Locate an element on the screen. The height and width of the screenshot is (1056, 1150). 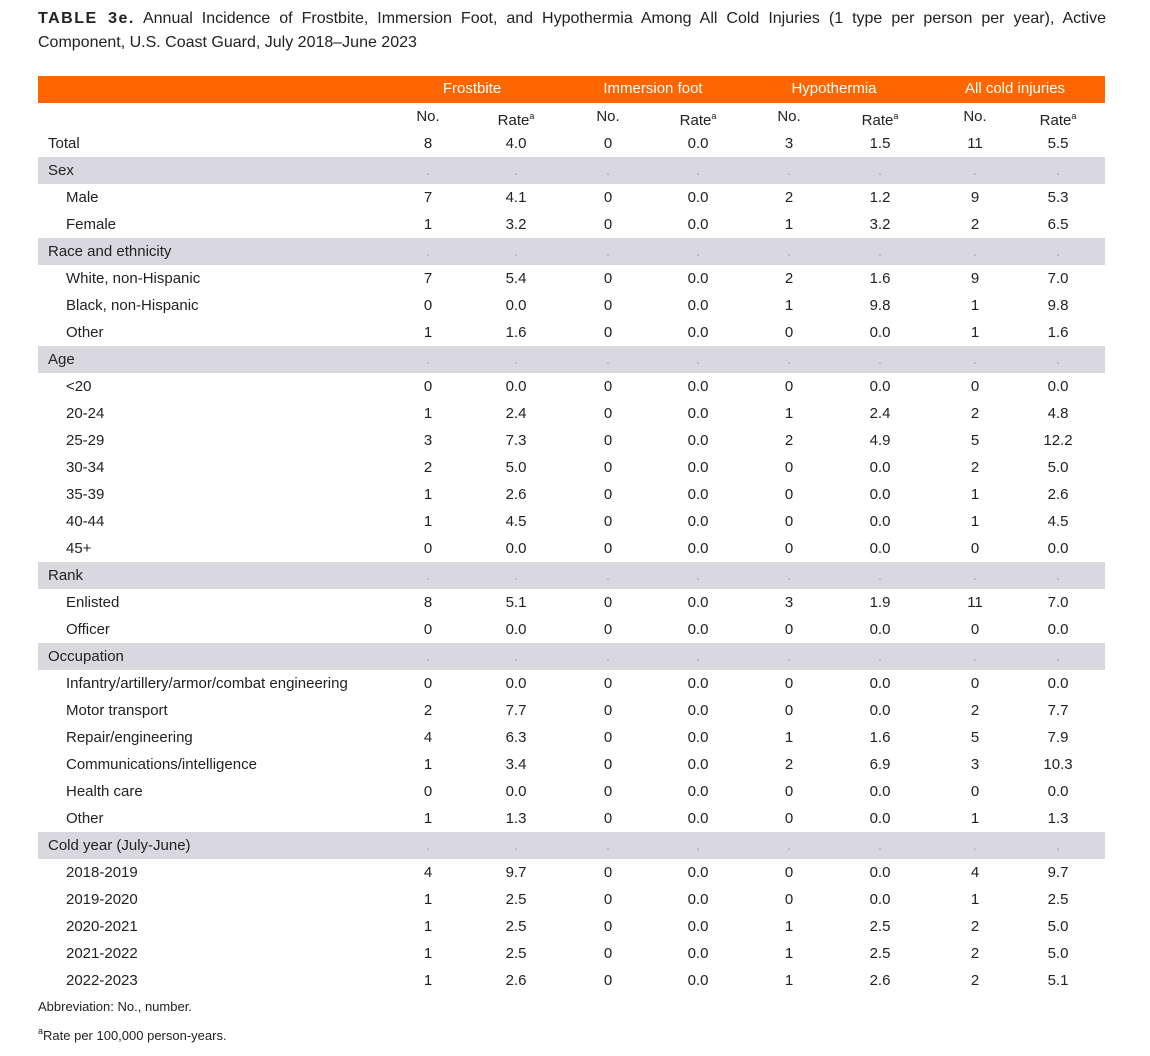
group-header: All cold injuries is located at coordinates (1015, 88).